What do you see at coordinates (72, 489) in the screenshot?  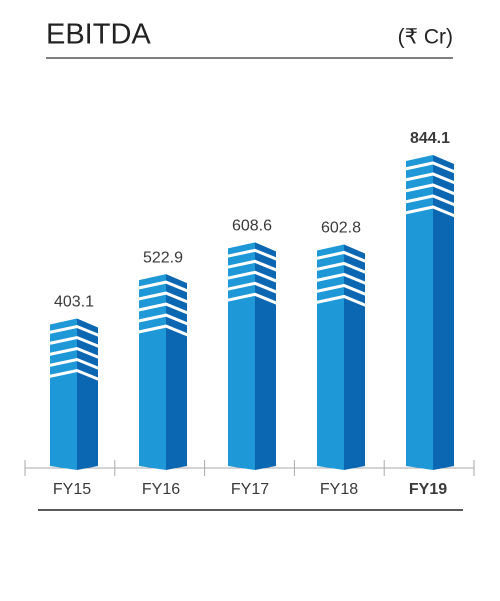 I see `x-tick-label: FY15` at bounding box center [72, 489].